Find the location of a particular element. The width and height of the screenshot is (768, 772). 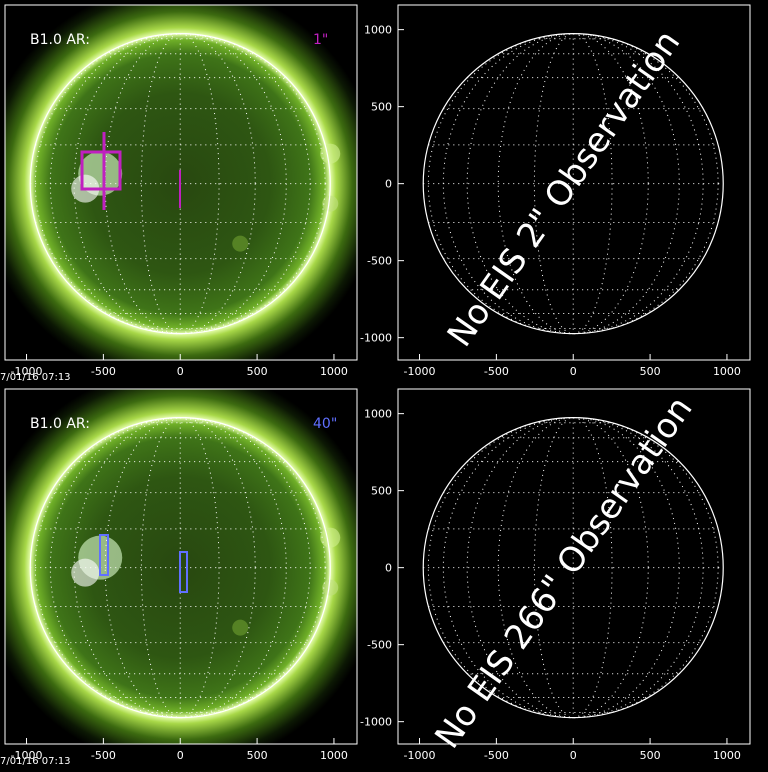

no-observation-message: No EIS 2" Observation is located at coordinates (564, 188).